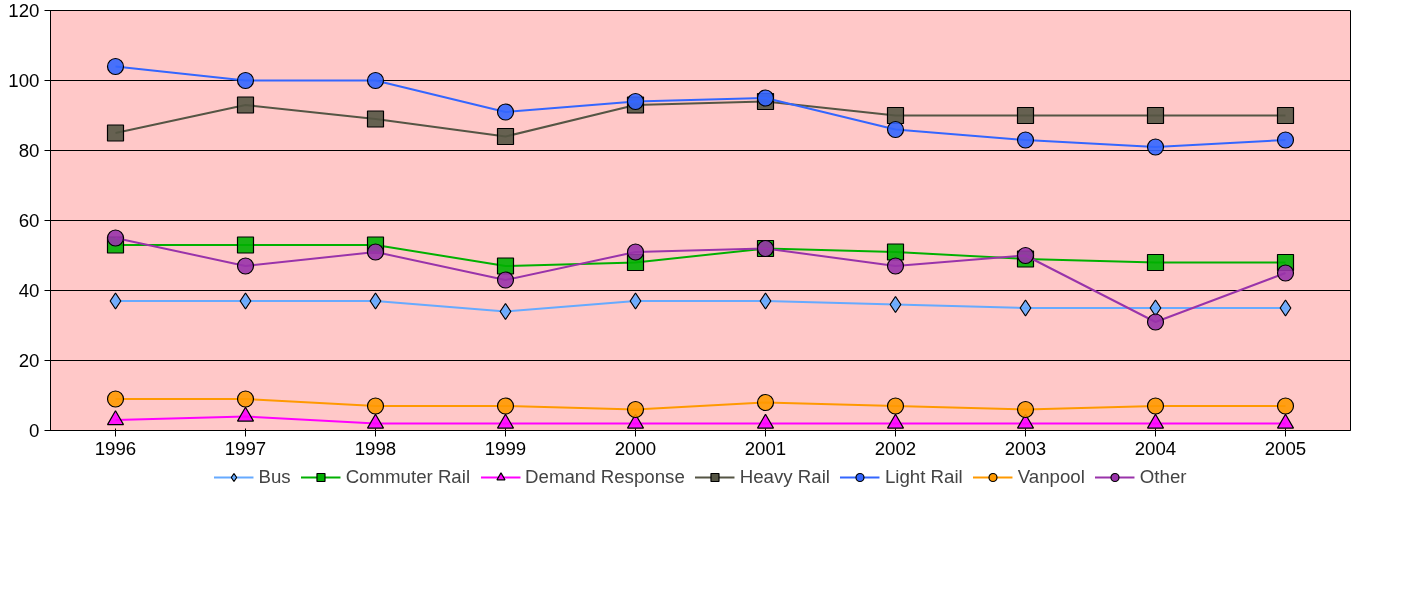 The width and height of the screenshot is (1407, 592). What do you see at coordinates (1155, 448) in the screenshot?
I see `x-tick-label: 2004` at bounding box center [1155, 448].